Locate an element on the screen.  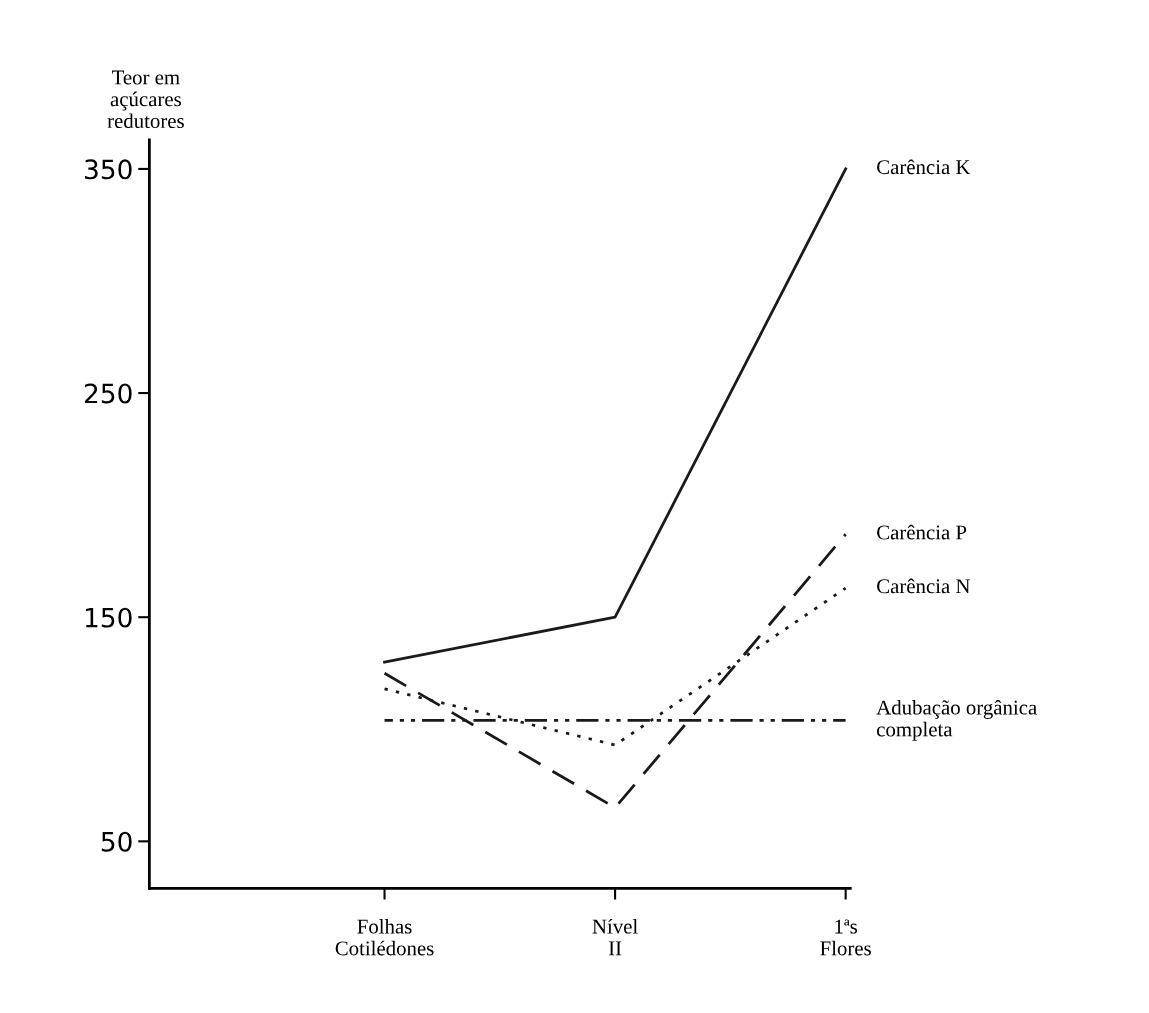
y-axis-title: Teor em açúcares redutores is located at coordinates (145, 99).